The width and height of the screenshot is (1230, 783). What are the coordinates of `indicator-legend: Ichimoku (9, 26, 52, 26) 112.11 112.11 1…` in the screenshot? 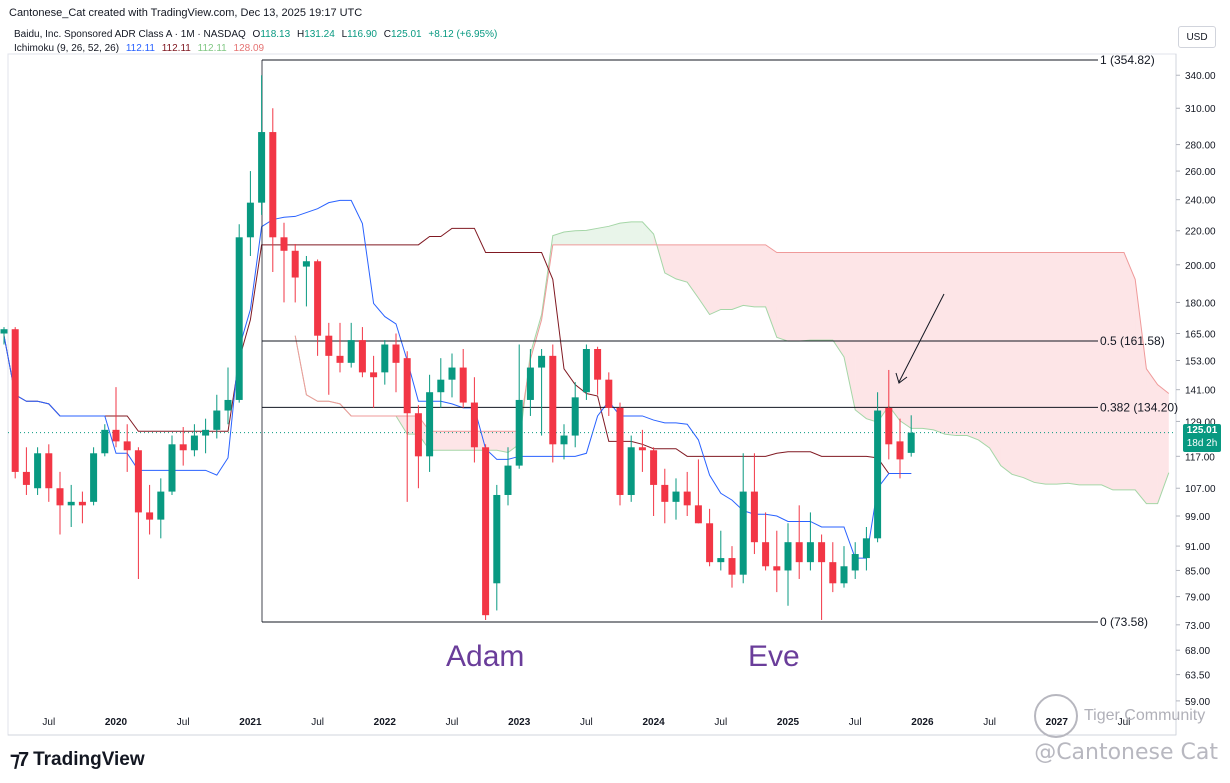 It's located at (141, 48).